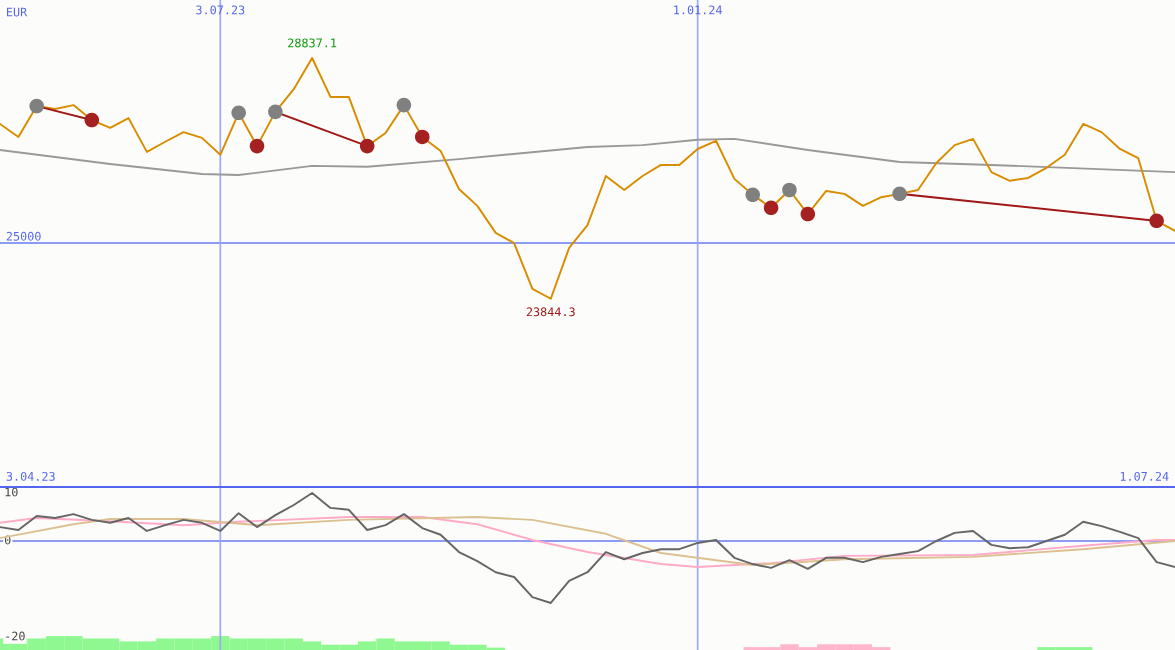 Image resolution: width=1175 pixels, height=650 pixels. What do you see at coordinates (17, 12) in the screenshot?
I see `y-axis-title: EUR` at bounding box center [17, 12].